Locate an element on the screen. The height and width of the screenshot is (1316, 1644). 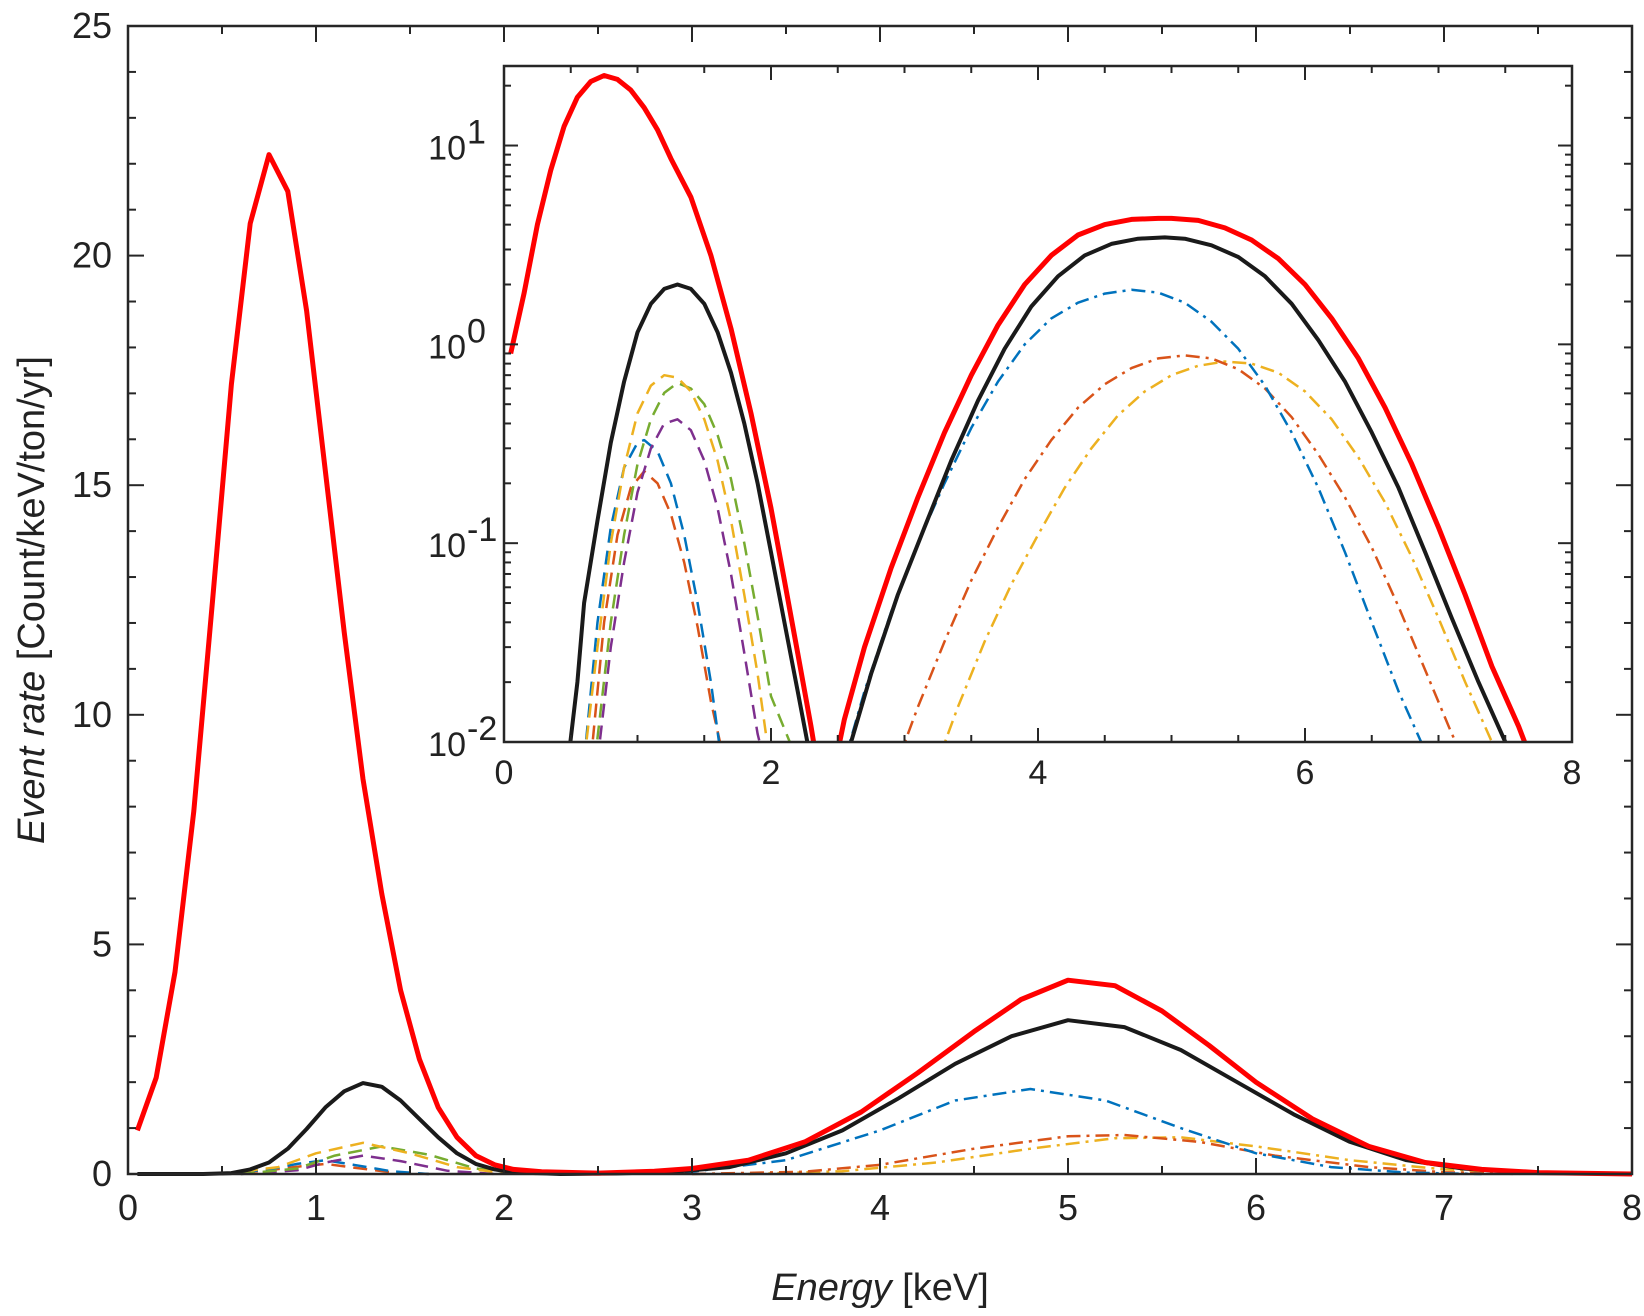
inset-x-tick-label: 2 is located at coordinates (771, 773).